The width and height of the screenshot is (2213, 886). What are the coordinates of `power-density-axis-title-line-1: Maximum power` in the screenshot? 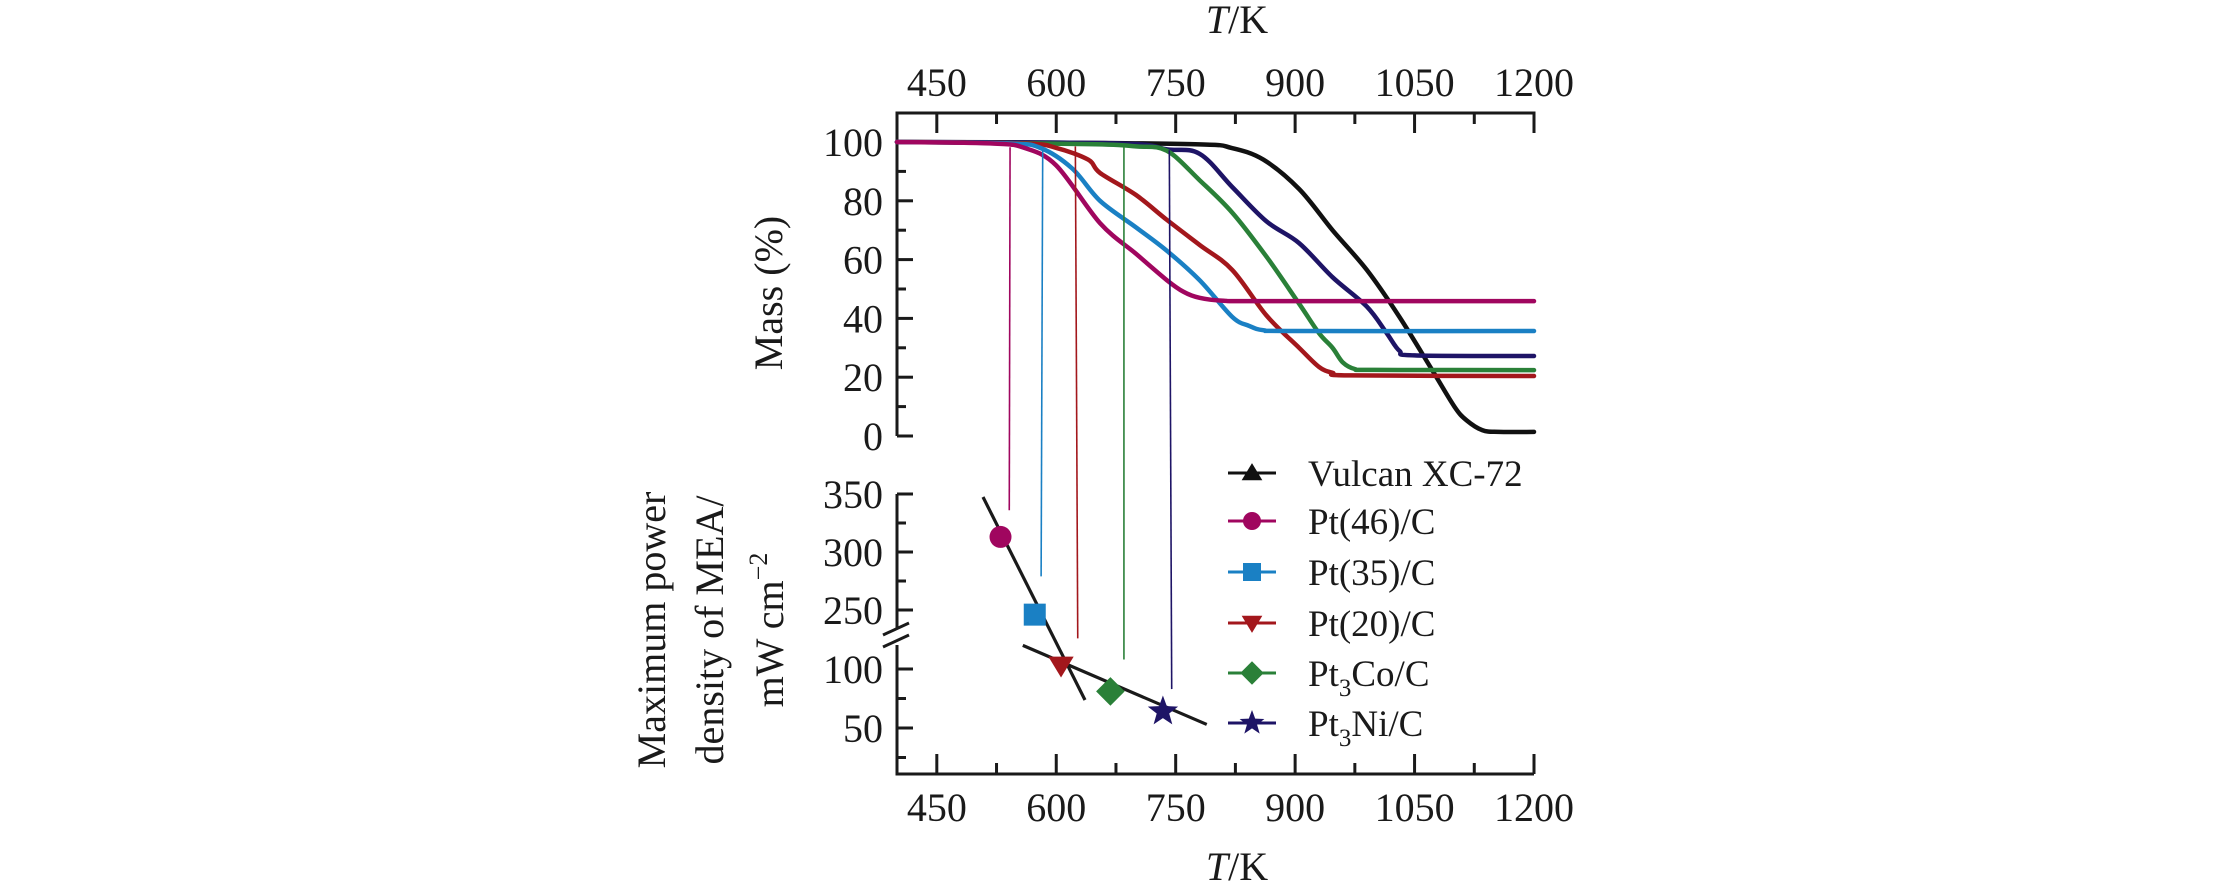 It's located at (651, 630).